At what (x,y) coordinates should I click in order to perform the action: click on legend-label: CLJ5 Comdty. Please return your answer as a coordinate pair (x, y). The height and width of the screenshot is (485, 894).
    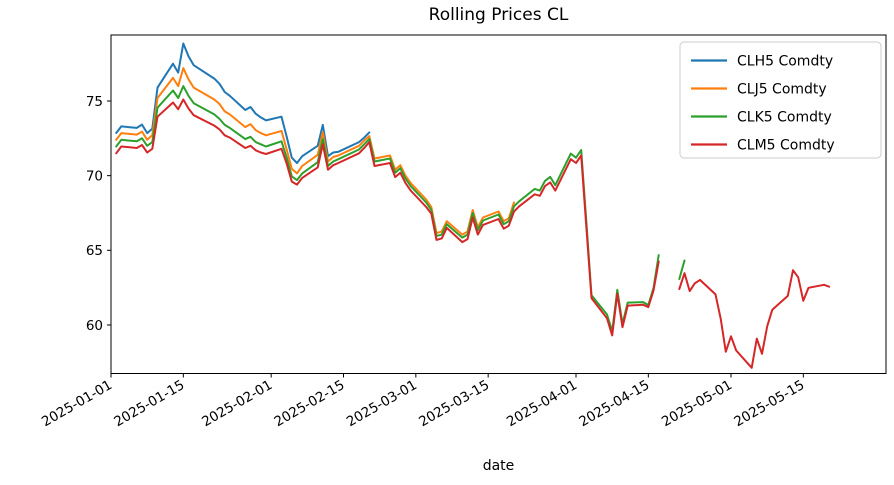
    Looking at the image, I should click on (782, 90).